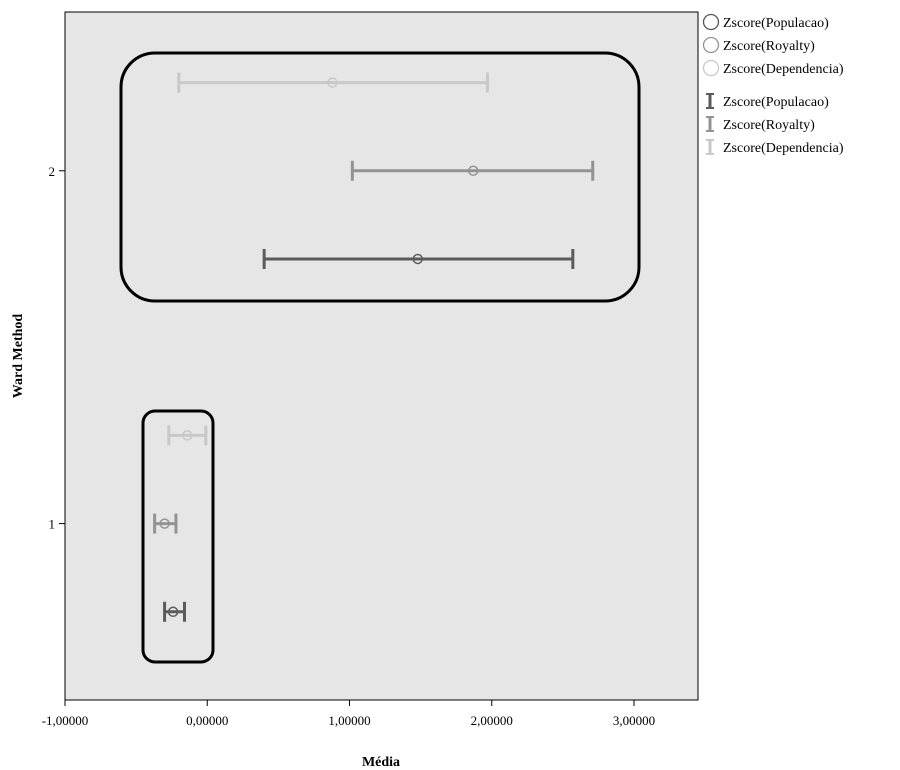  What do you see at coordinates (52, 524) in the screenshot?
I see `y-tick-label: 1` at bounding box center [52, 524].